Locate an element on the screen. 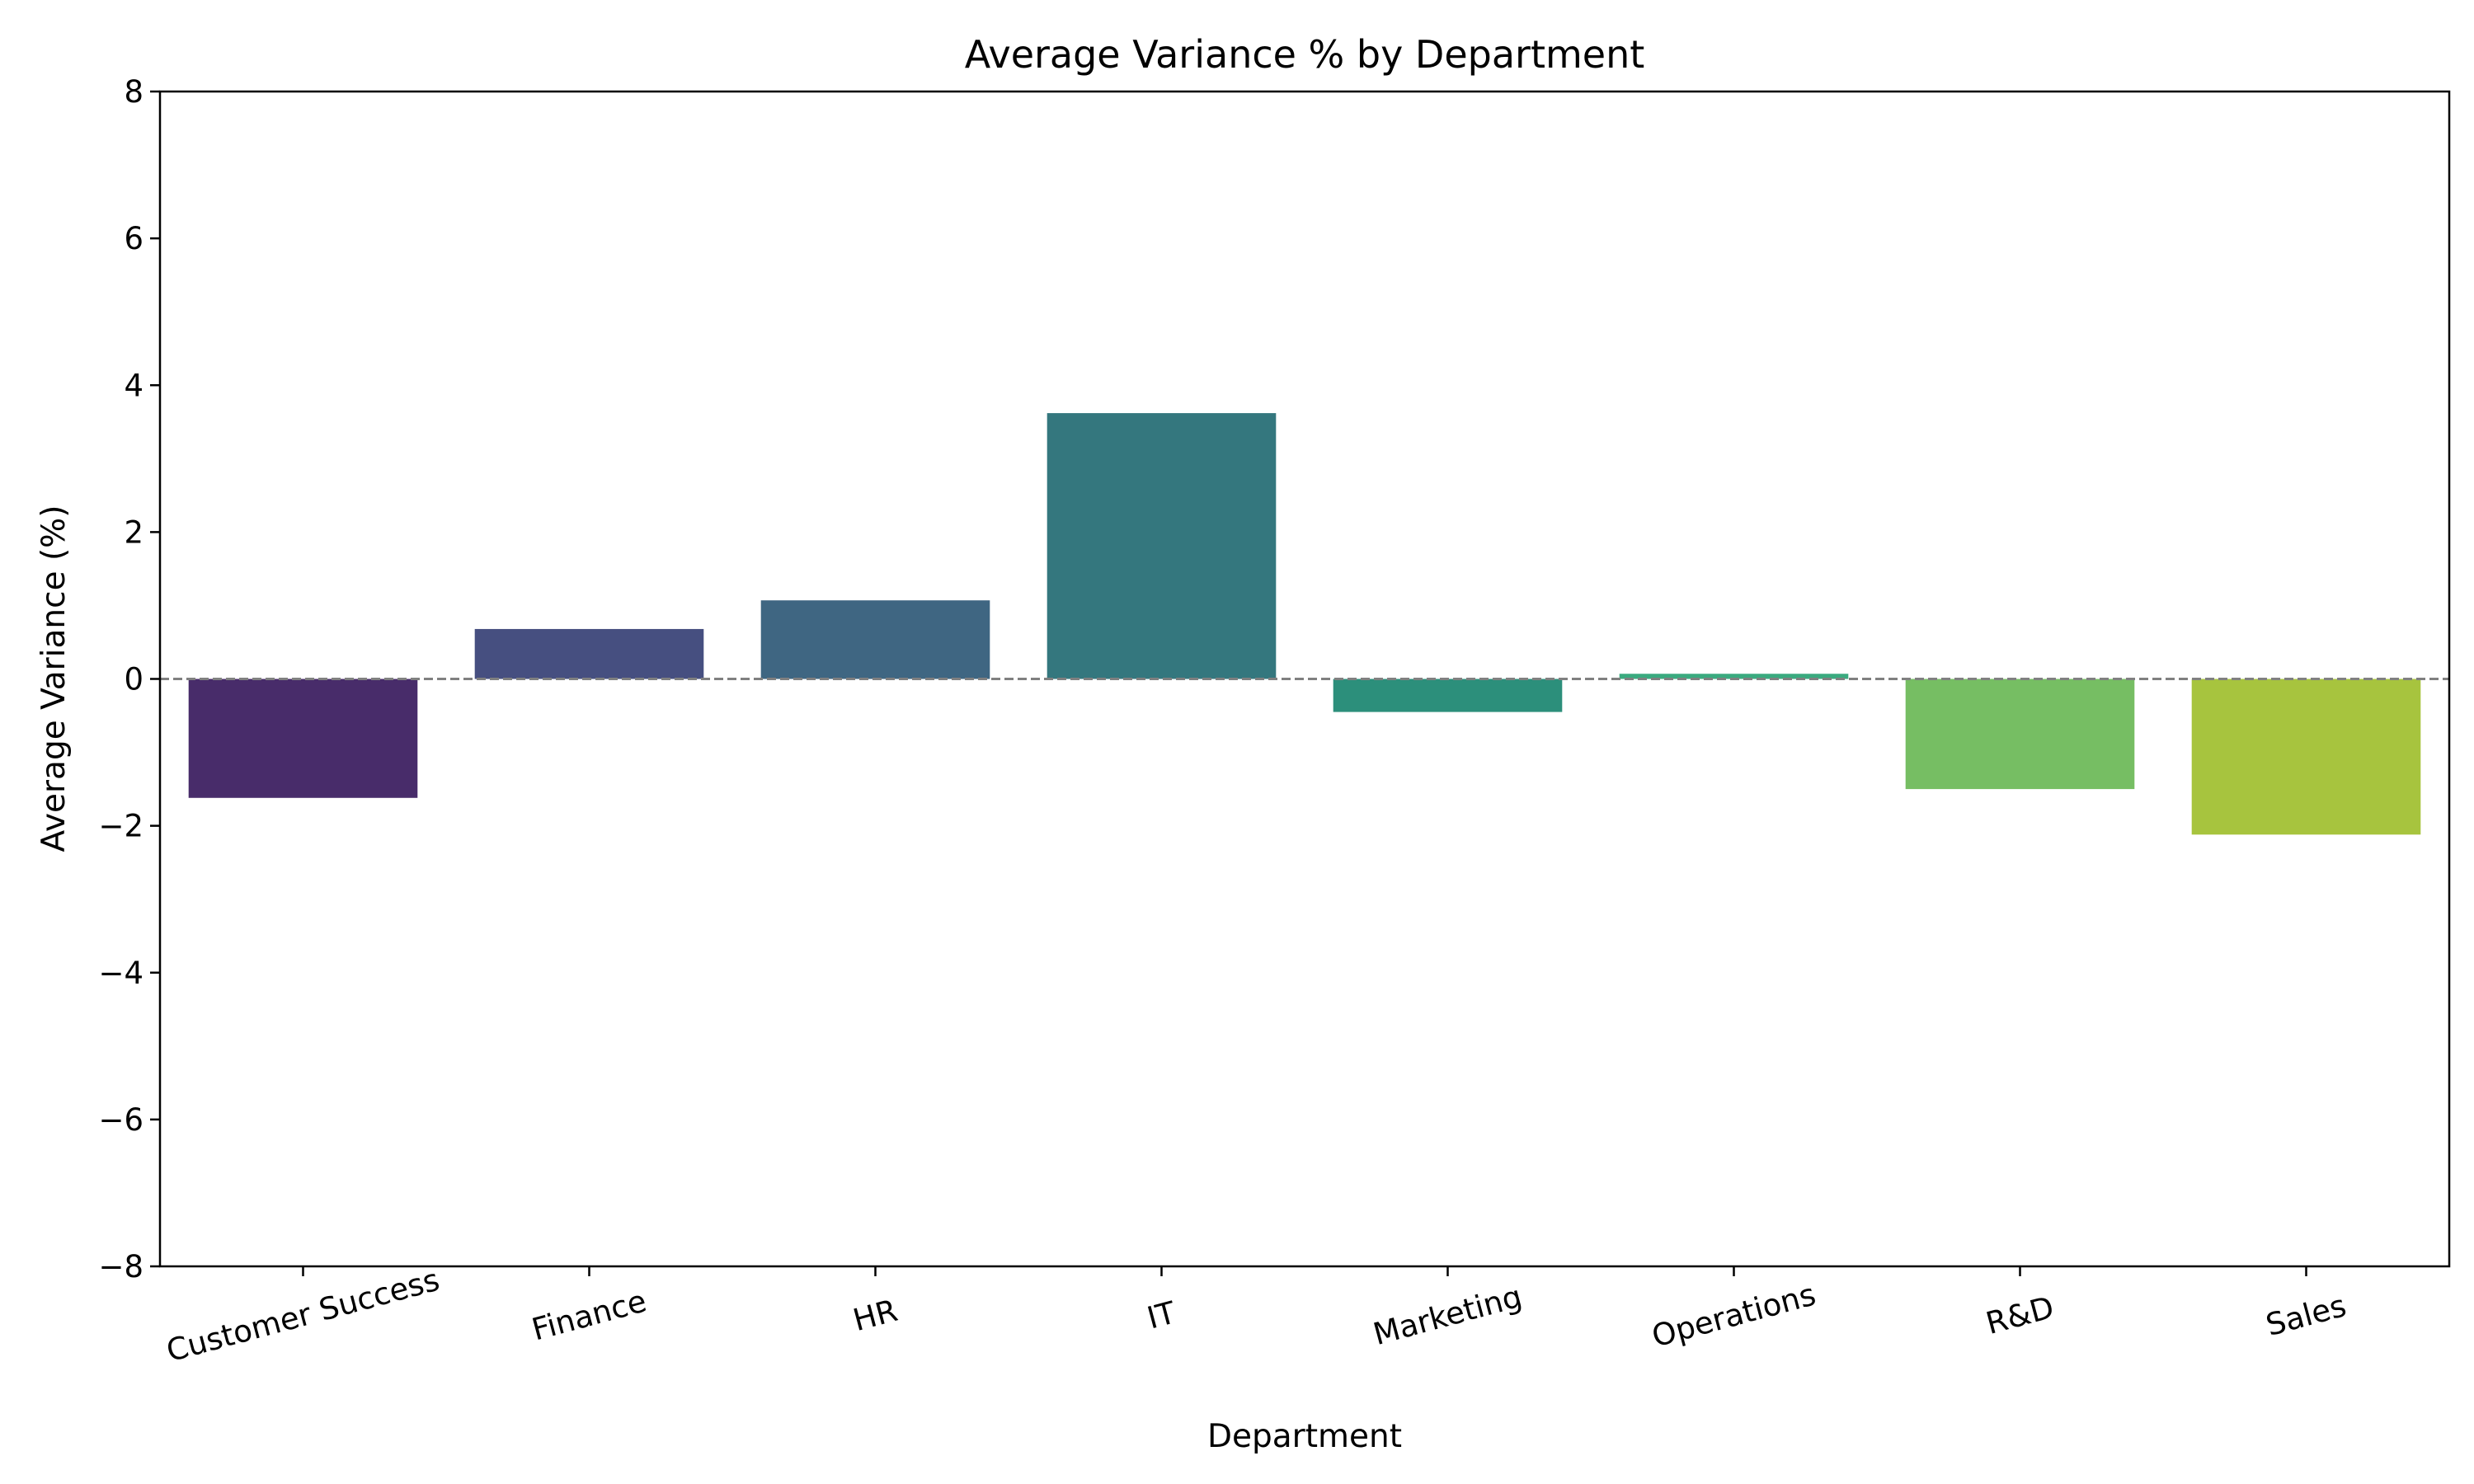 This screenshot has height=1484, width=2474. y-tick-label: 6 is located at coordinates (133, 238).